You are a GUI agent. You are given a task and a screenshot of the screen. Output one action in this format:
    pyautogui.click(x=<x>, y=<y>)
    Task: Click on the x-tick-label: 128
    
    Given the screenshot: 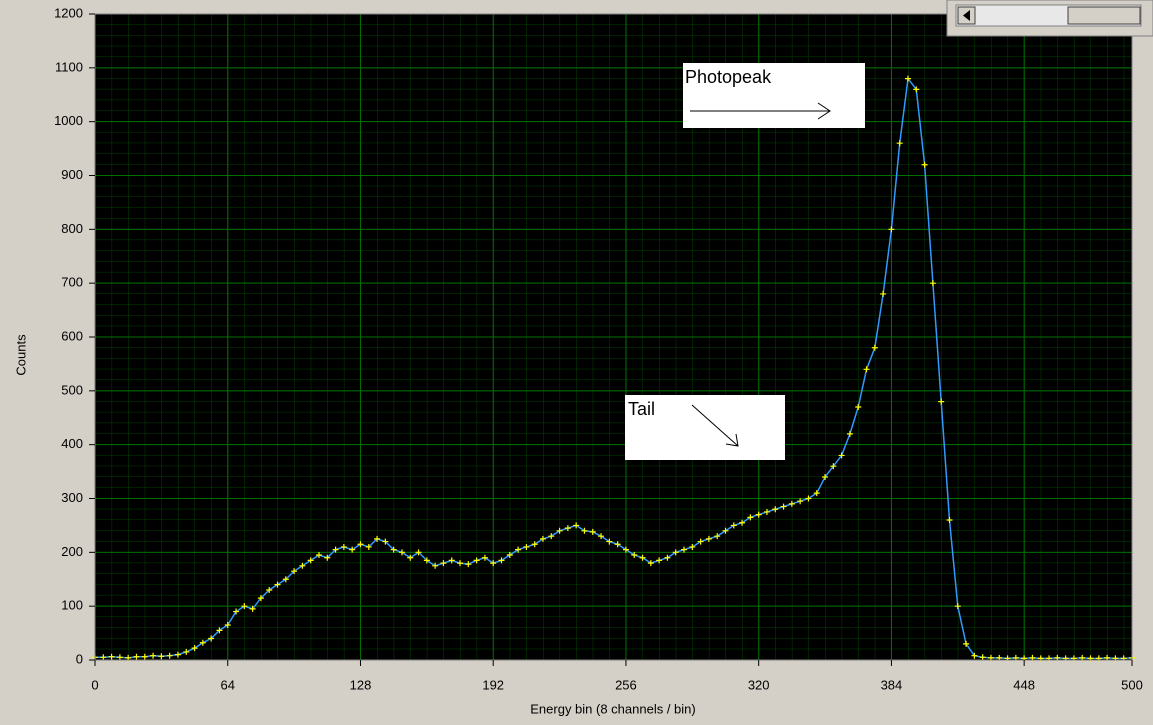 What is the action you would take?
    pyautogui.click(x=361, y=684)
    